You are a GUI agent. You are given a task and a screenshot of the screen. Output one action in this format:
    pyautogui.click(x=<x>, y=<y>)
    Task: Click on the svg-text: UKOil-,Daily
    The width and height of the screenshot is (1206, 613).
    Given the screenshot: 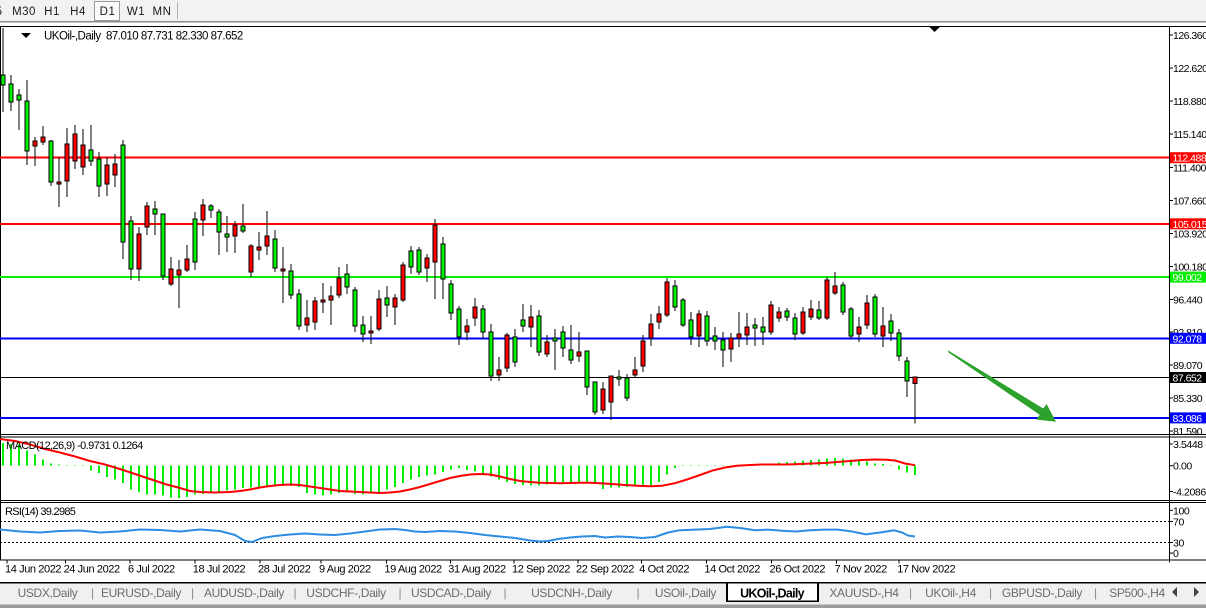 What is the action you would take?
    pyautogui.click(x=772, y=594)
    